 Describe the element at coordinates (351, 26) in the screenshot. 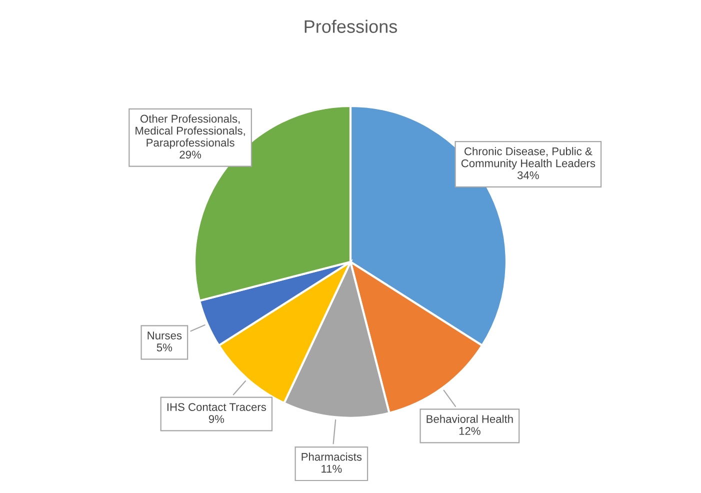

I see `chart-title: Professions` at that location.